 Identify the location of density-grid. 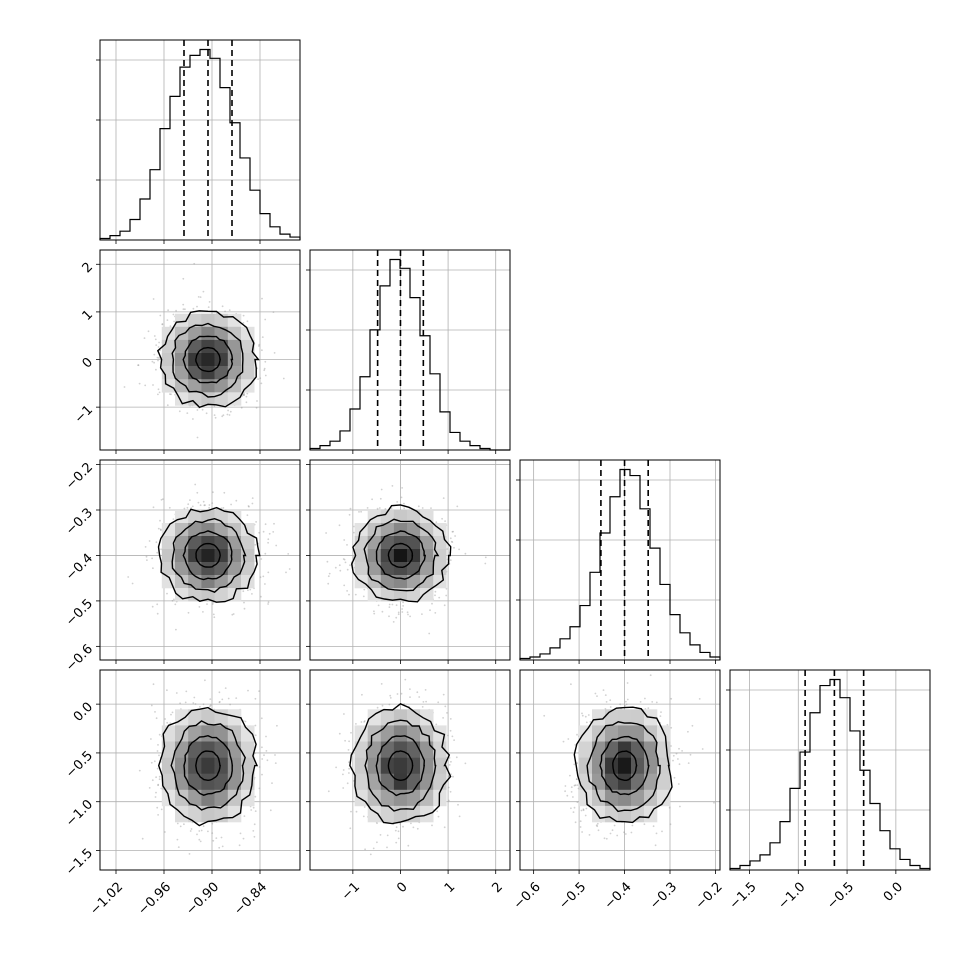
(208, 556).